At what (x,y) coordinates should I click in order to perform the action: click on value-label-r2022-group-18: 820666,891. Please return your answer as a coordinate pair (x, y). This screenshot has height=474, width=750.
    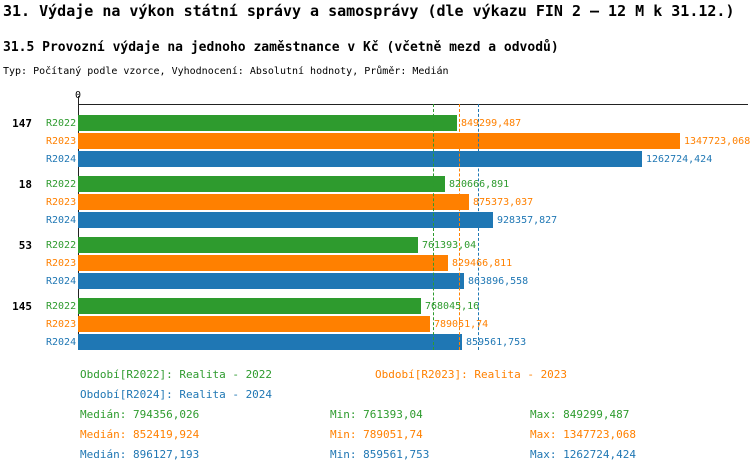
    Looking at the image, I should click on (479, 184).